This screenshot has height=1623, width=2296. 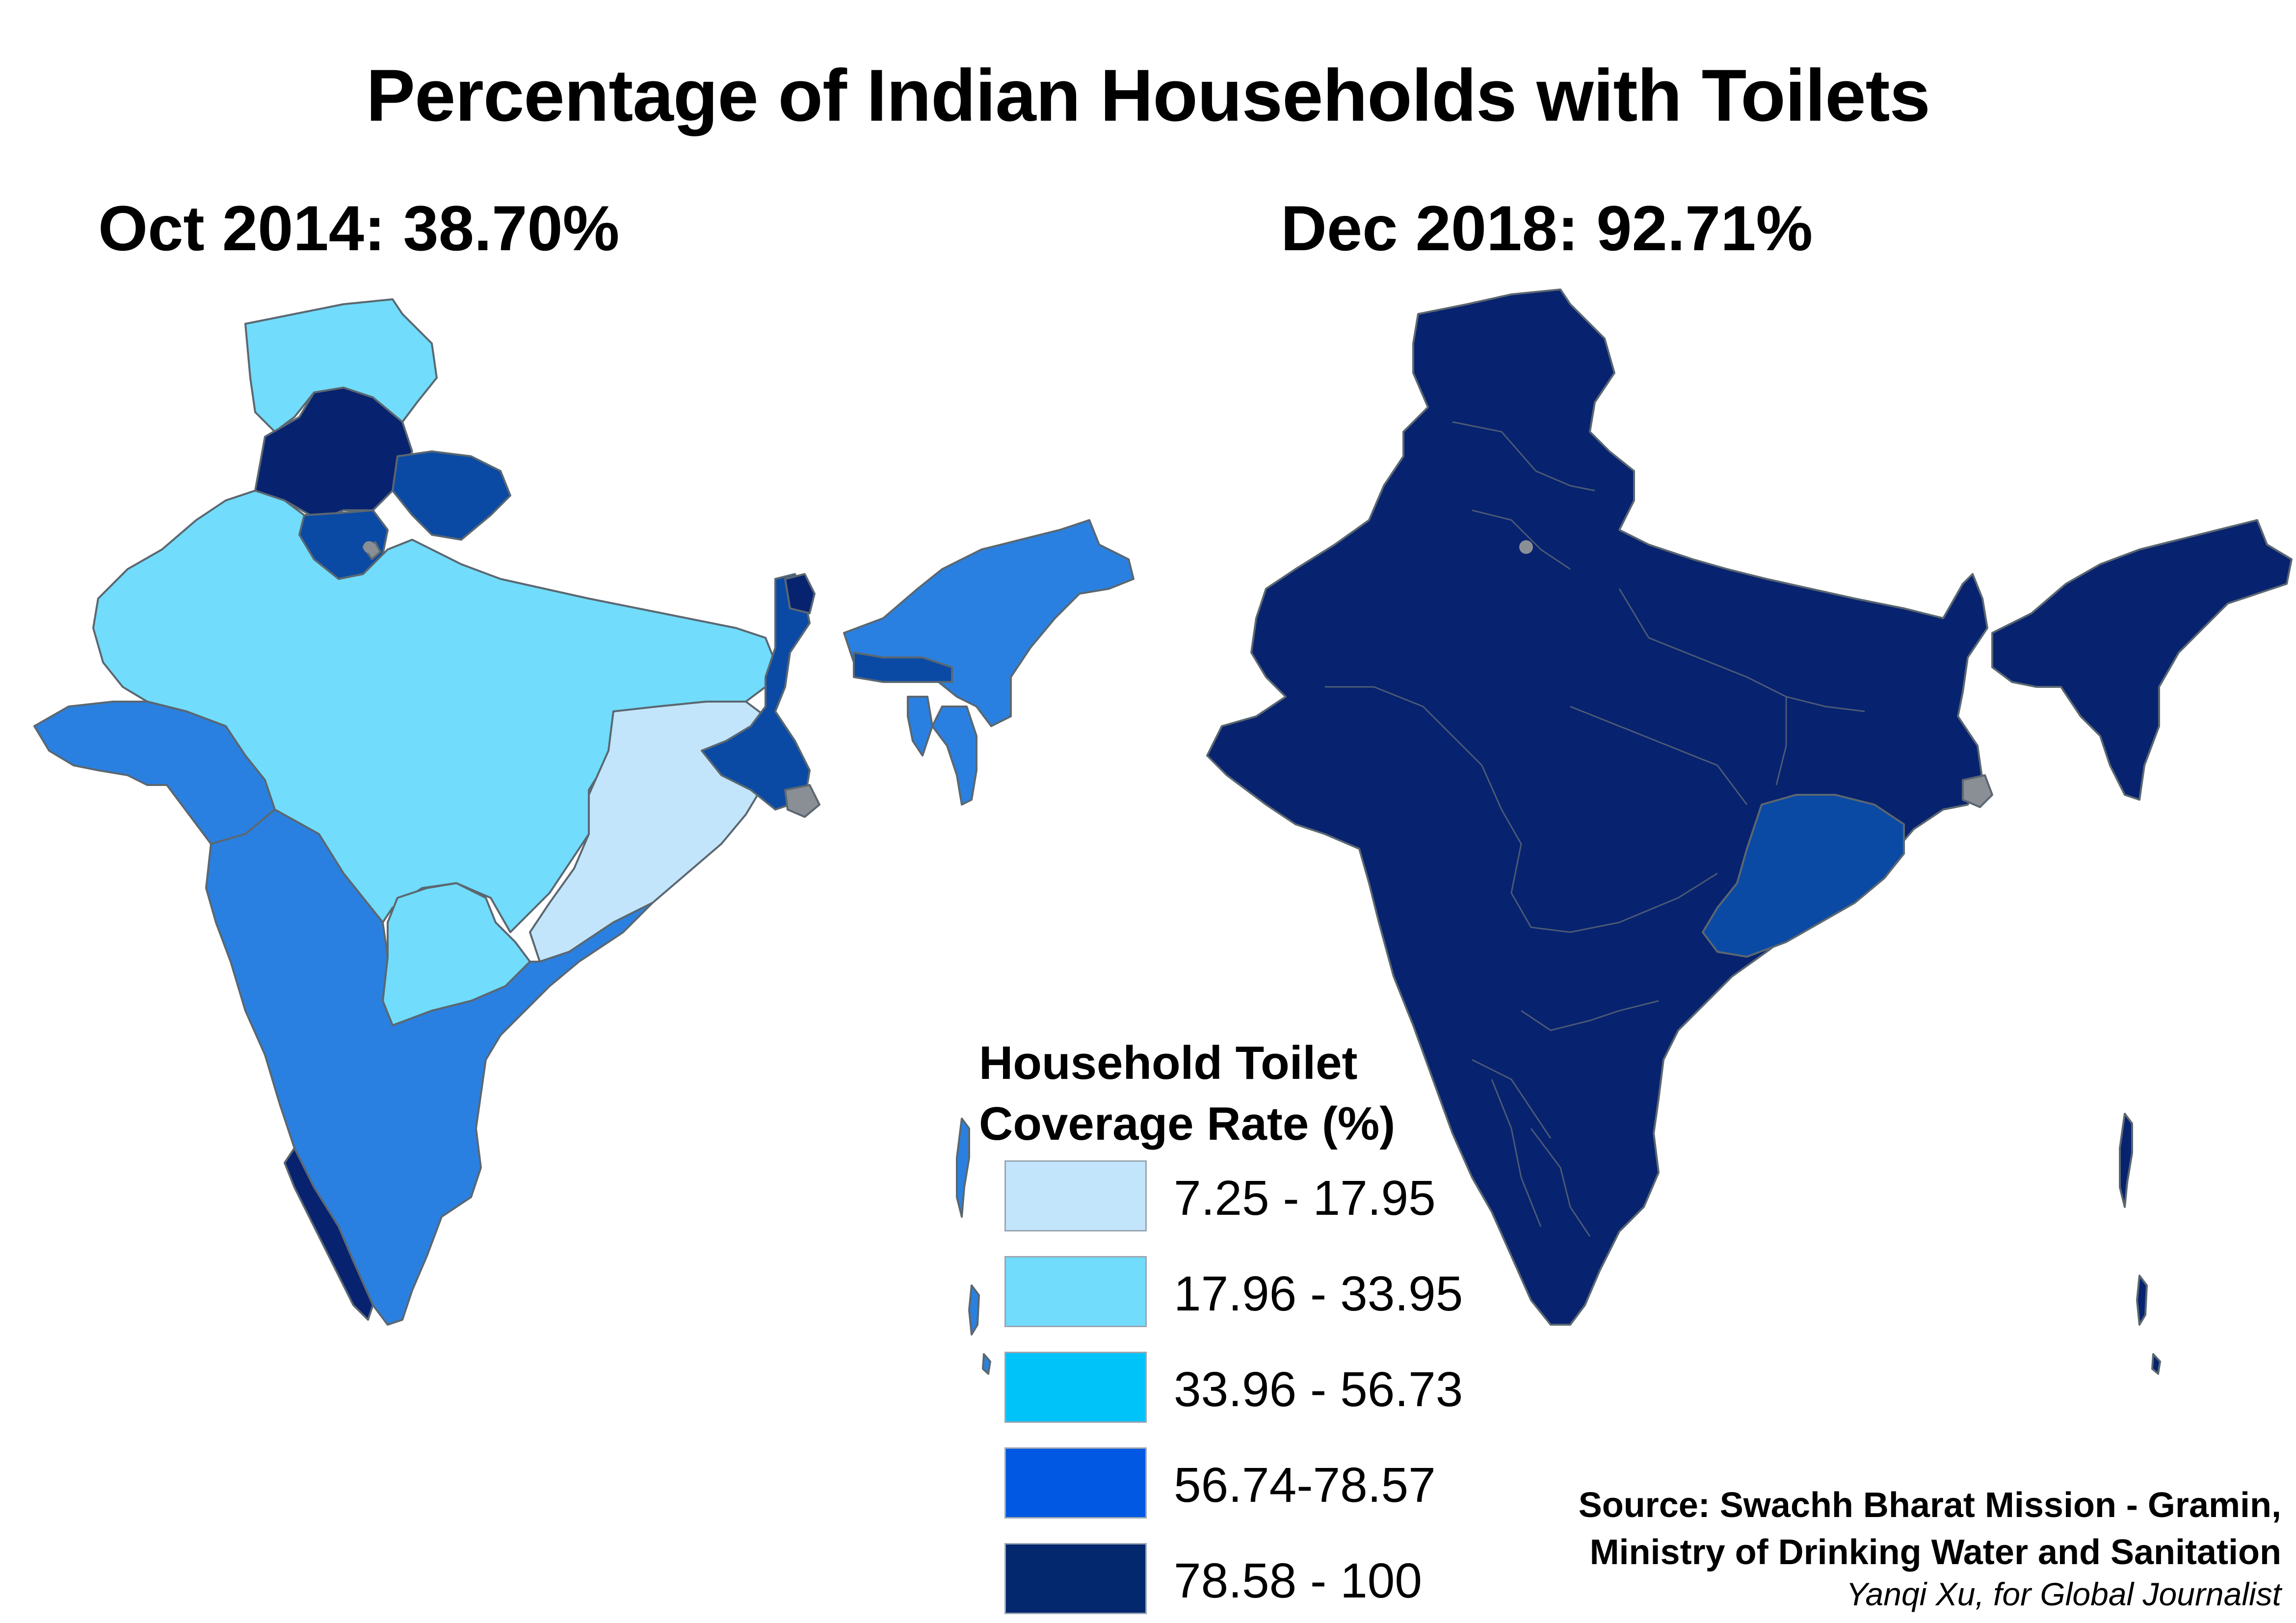 What do you see at coordinates (963, 1168) in the screenshot?
I see `region-andaman-islands` at bounding box center [963, 1168].